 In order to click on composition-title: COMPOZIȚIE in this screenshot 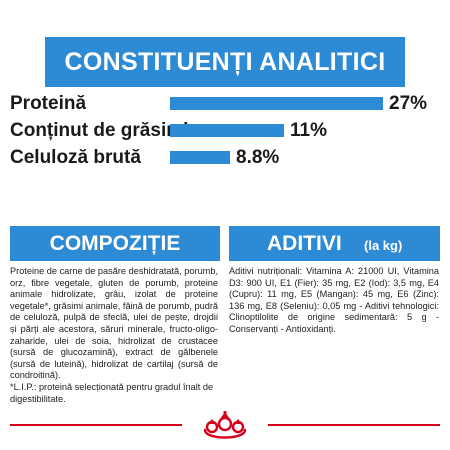, I will do `click(115, 243)`.